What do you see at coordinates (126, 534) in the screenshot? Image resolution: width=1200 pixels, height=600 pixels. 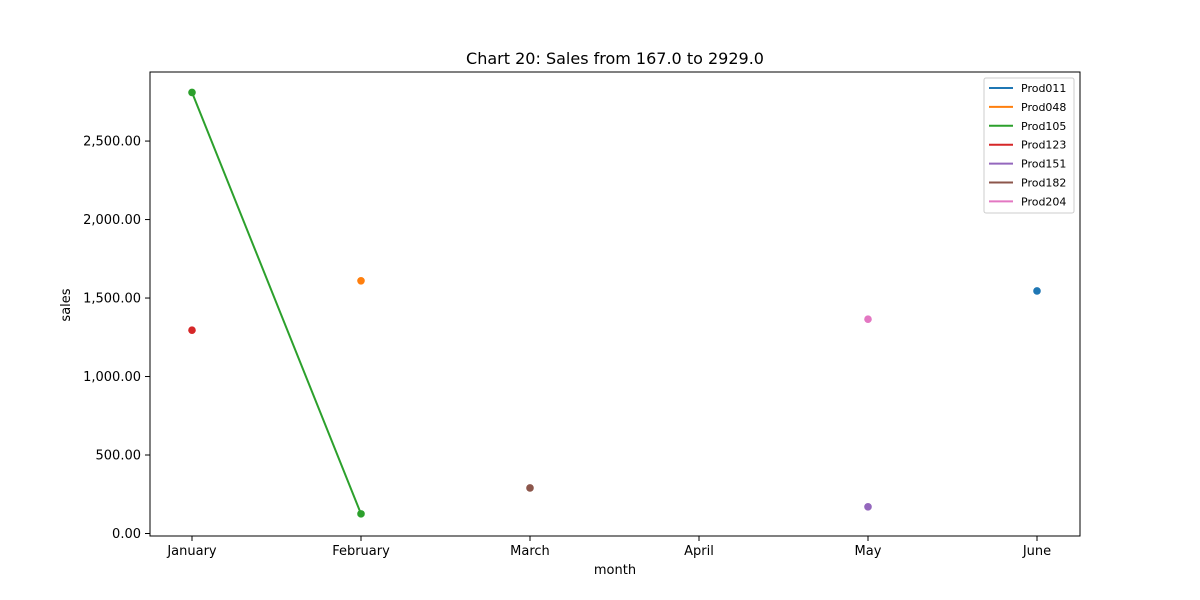 I see `y-tick-label: 0.00` at bounding box center [126, 534].